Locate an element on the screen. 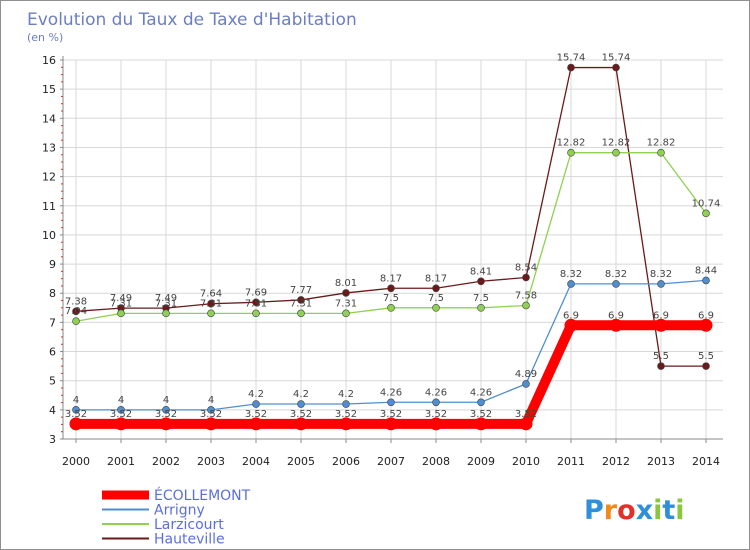 The width and height of the screenshot is (750, 550). logo-text: Proxiti is located at coordinates (634, 510).